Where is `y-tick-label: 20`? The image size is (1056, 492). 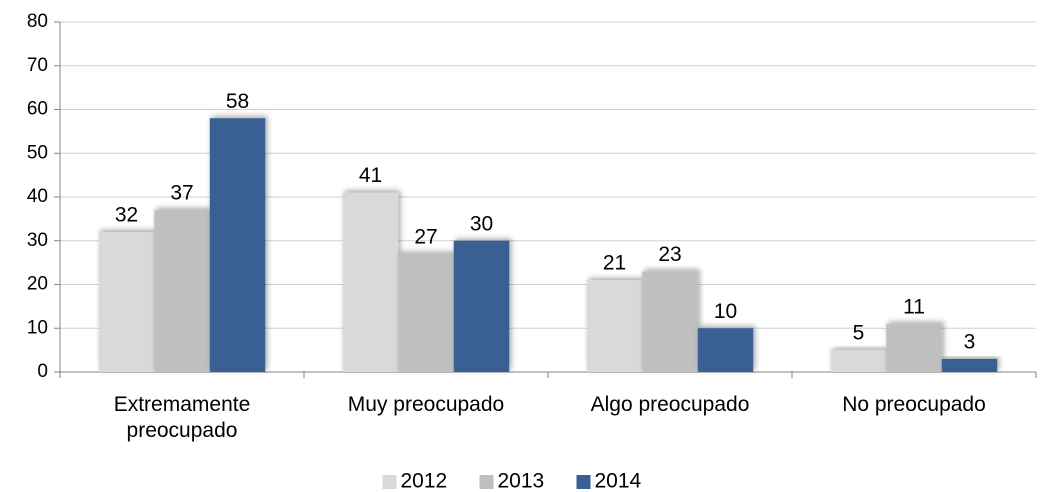 y-tick-label: 20 is located at coordinates (37, 284).